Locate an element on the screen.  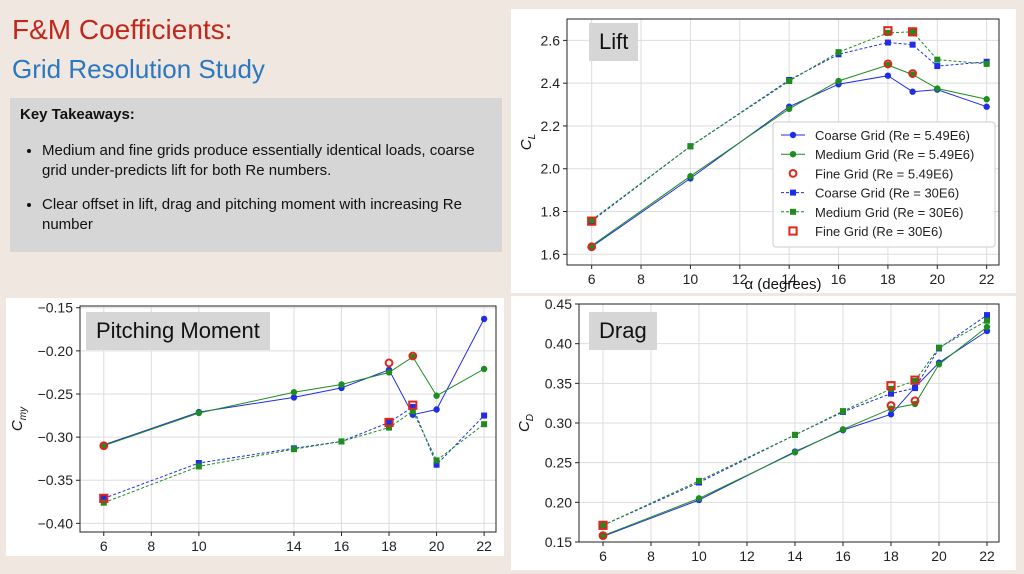
y-axis-label: CD is located at coordinates (526, 423).